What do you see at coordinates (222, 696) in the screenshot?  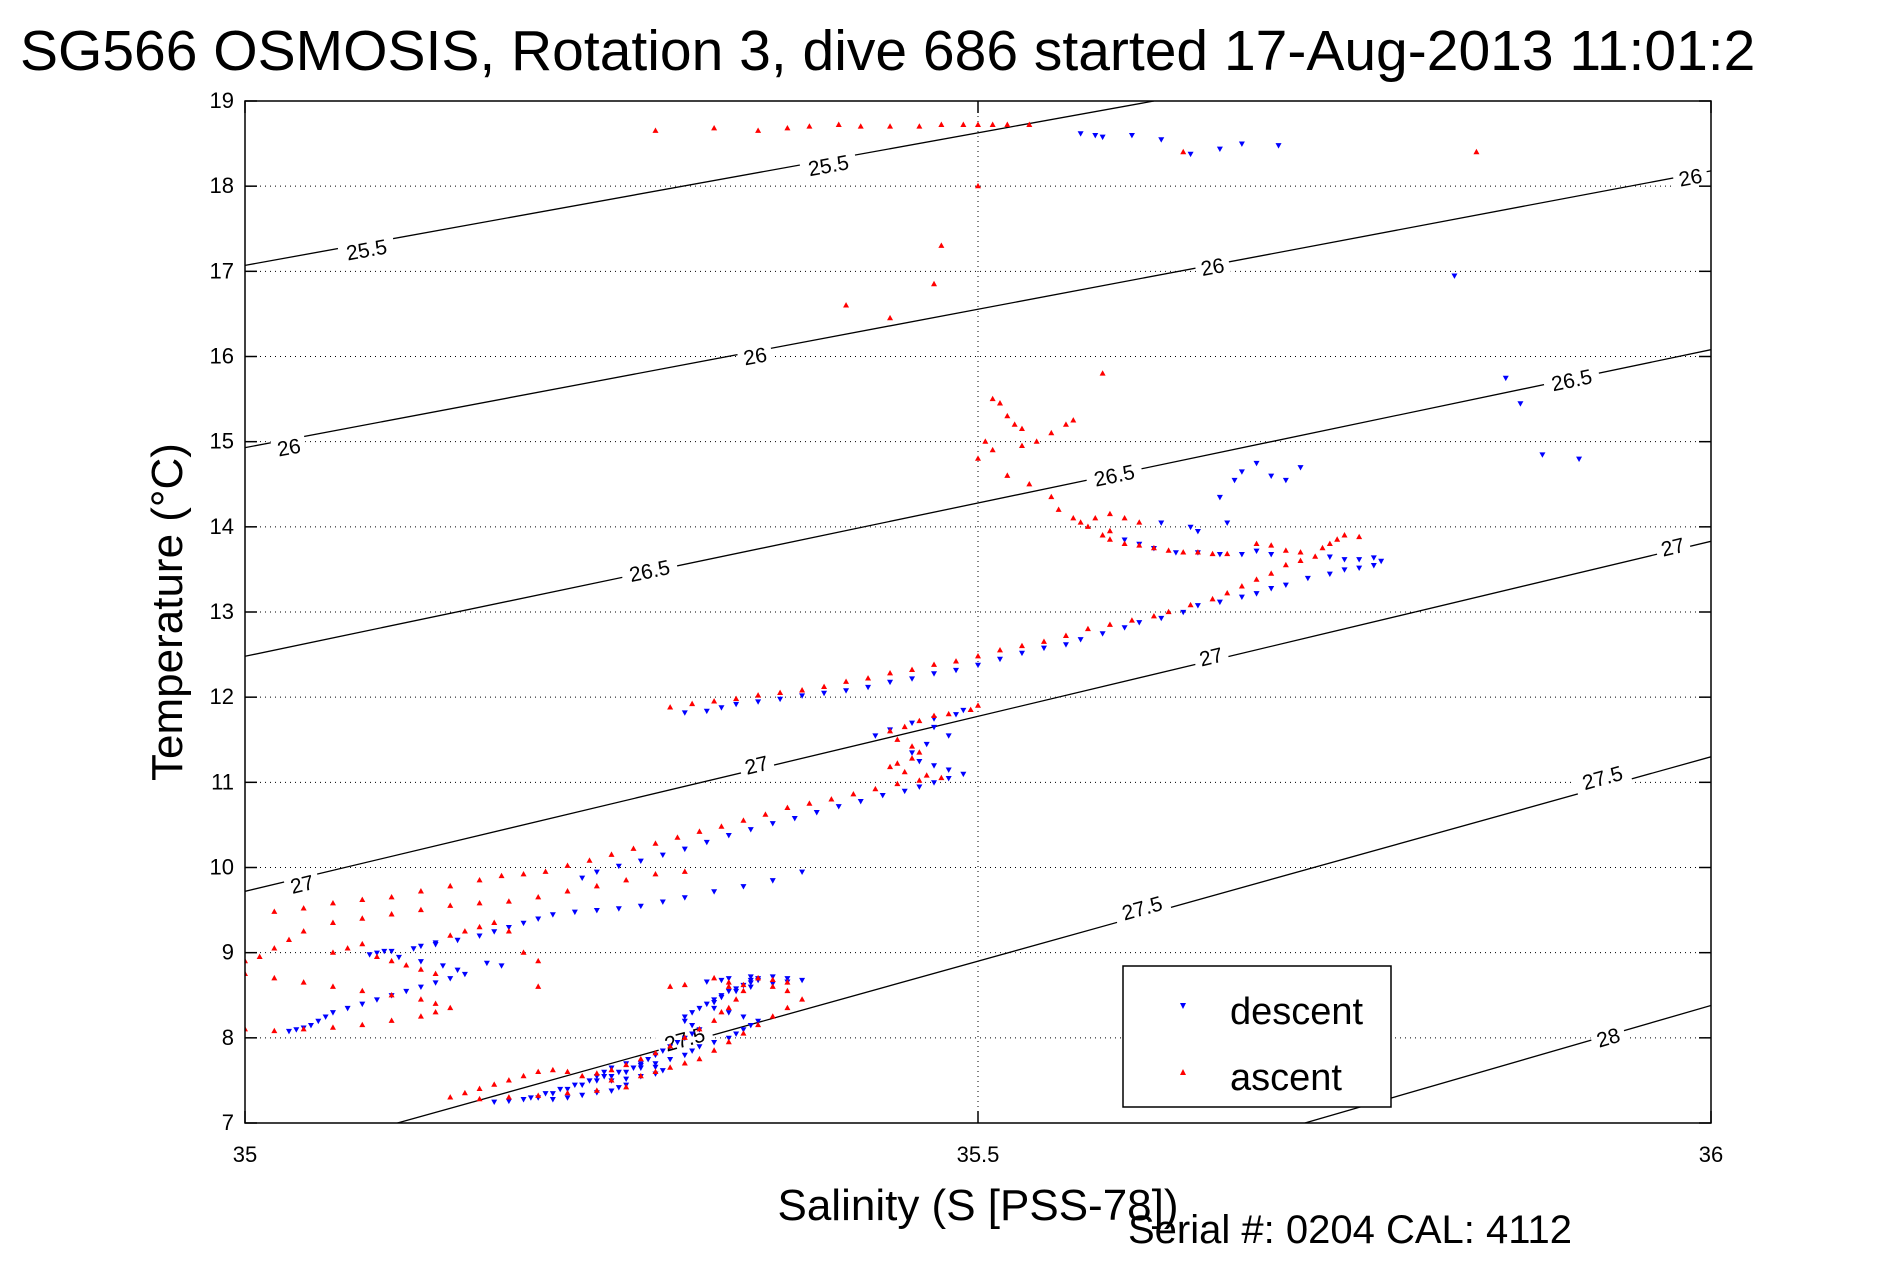 I see `y-tick-label: 12` at bounding box center [222, 696].